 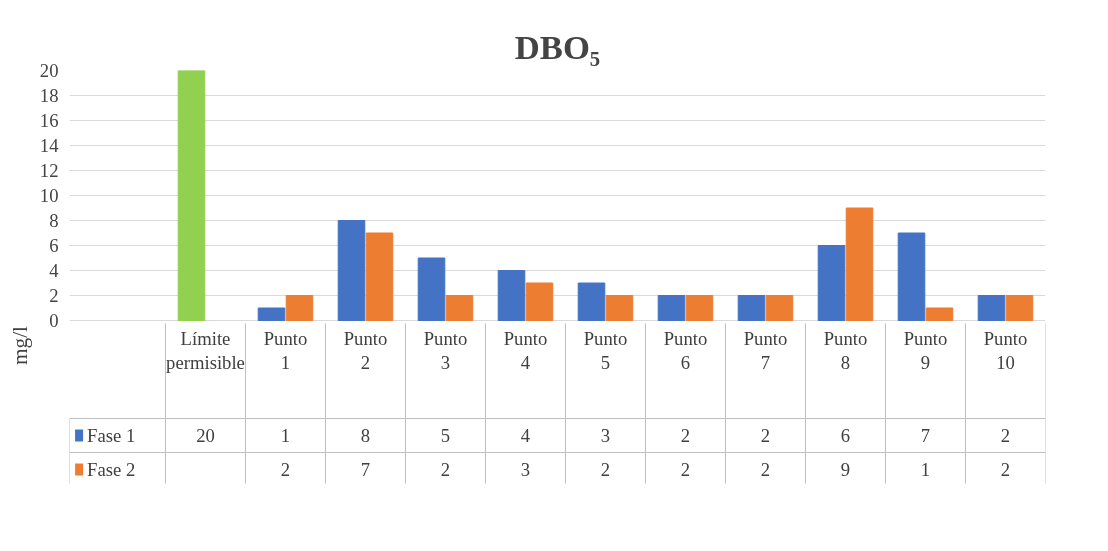 What do you see at coordinates (205, 350) in the screenshot?
I see `x-tick-label: Límite permisible` at bounding box center [205, 350].